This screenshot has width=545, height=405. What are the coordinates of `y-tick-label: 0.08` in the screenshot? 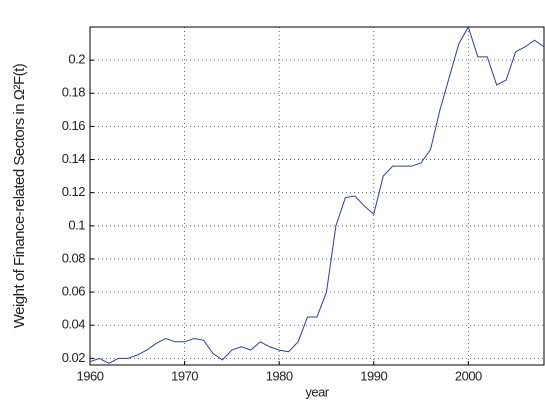 It's located at (74, 257).